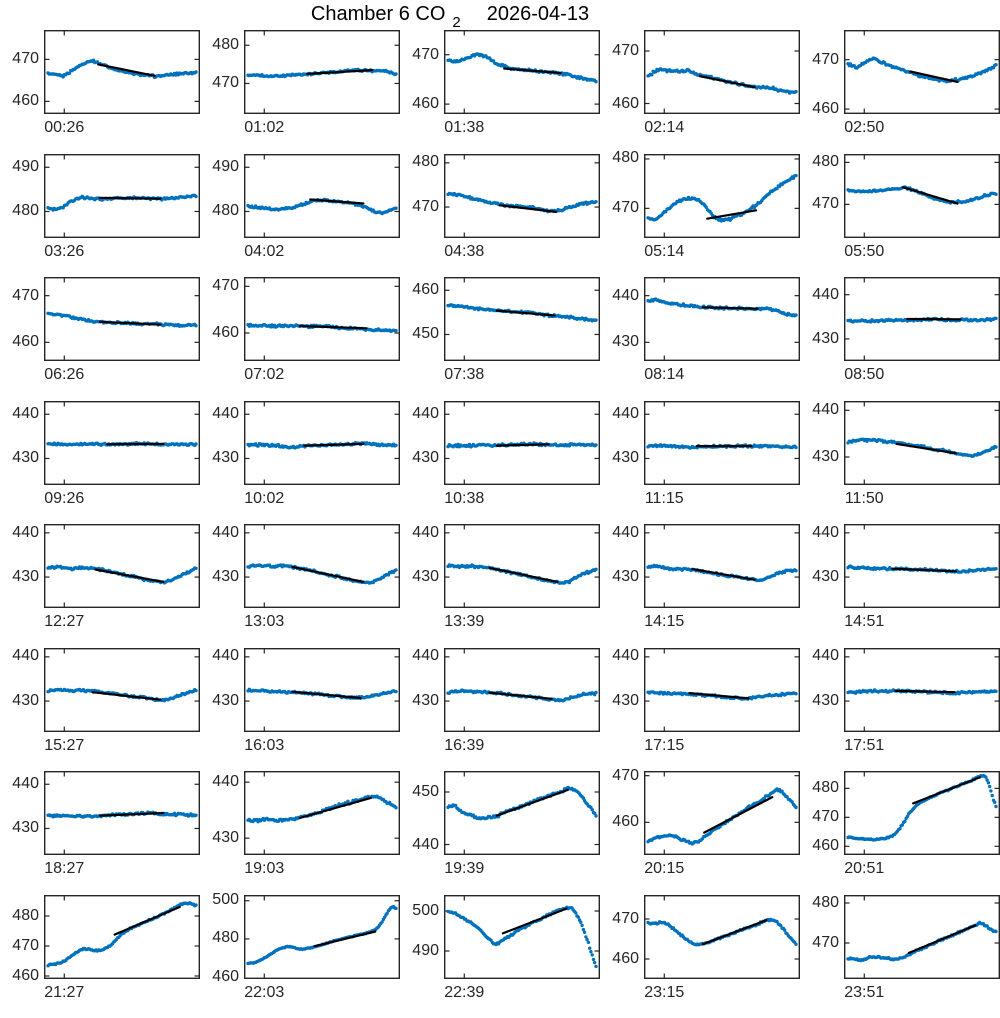  I want to click on time-label: 10:38, so click(464, 499).